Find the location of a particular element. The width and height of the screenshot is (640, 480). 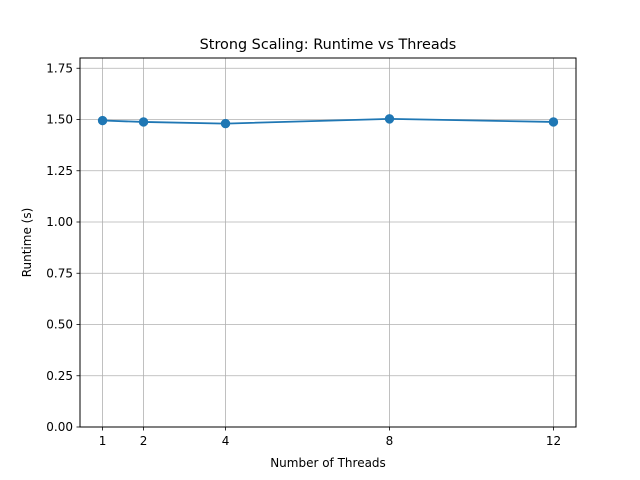

x-tick-label: 4 is located at coordinates (226, 441).